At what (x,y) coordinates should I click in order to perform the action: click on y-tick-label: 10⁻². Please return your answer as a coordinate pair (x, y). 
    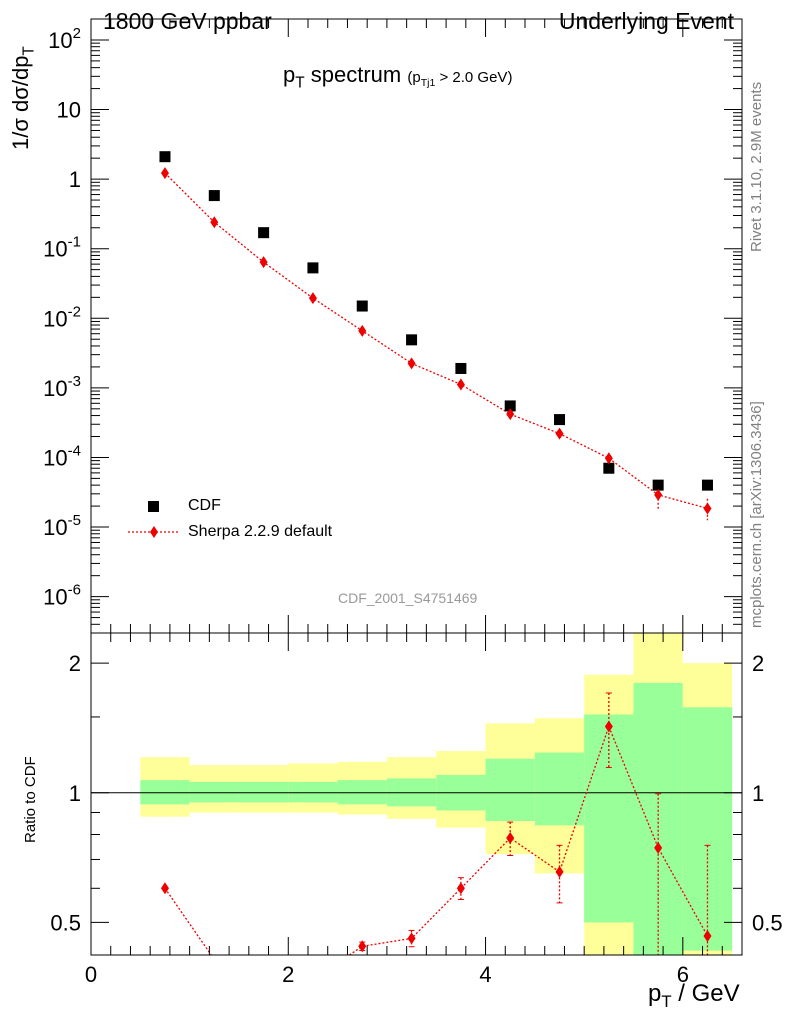
    Looking at the image, I should click on (62, 317).